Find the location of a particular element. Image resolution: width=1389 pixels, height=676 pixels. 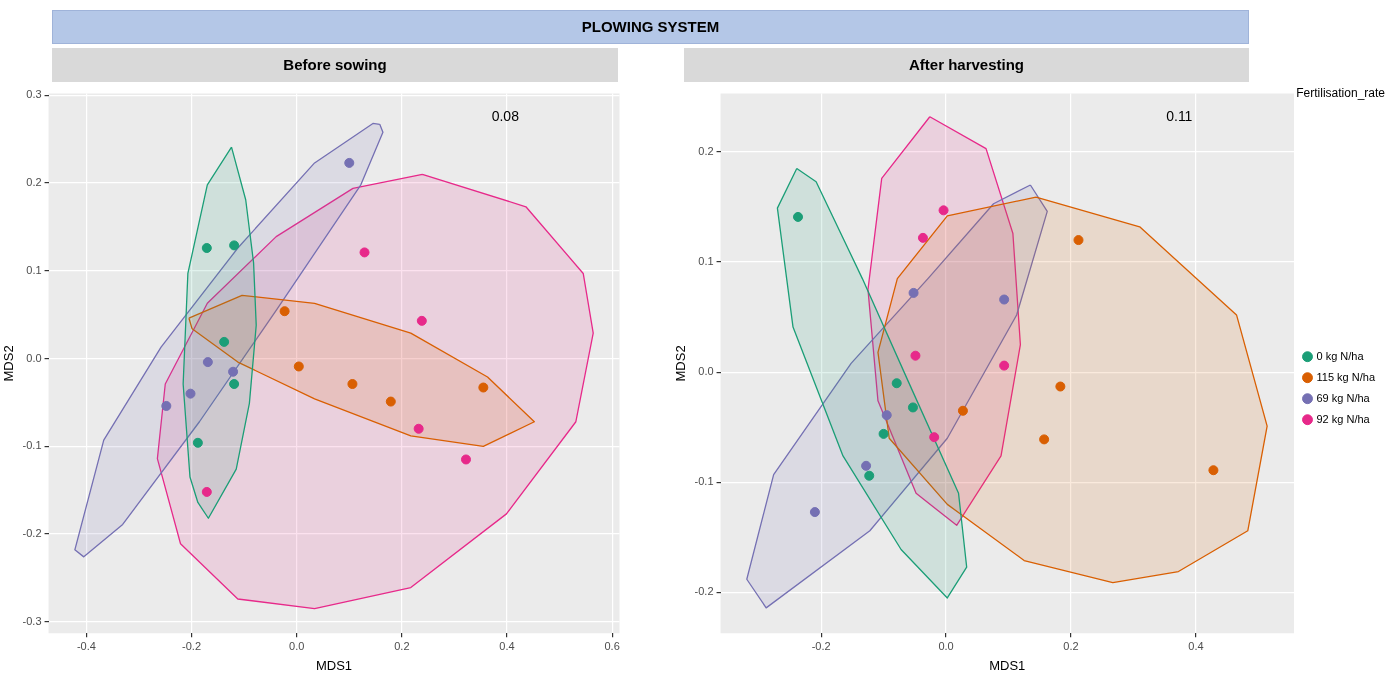

legend-label: 69 kg N/ha is located at coordinates (1343, 397).